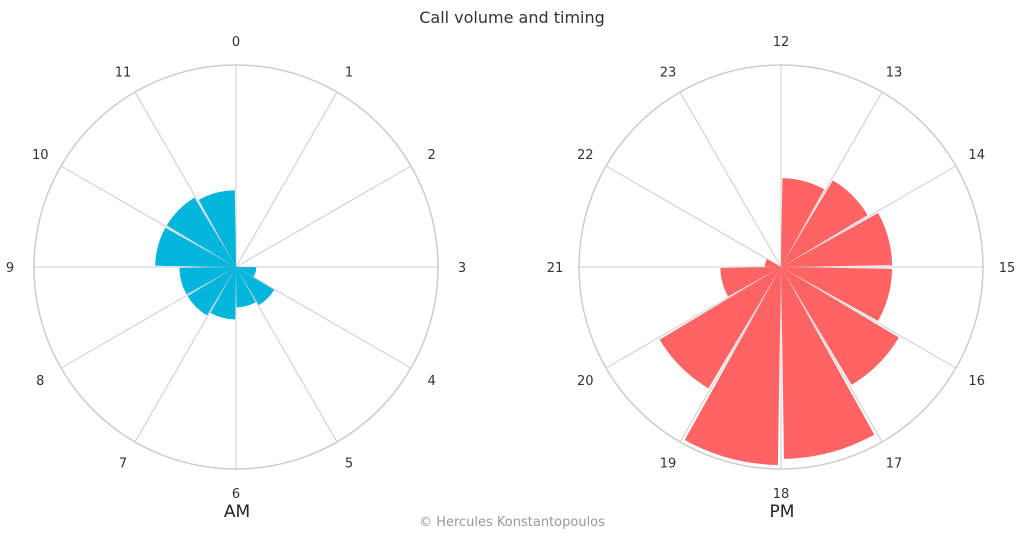 The image size is (1024, 537). What do you see at coordinates (123, 464) in the screenshot?
I see `am-tick-label-7: 7` at bounding box center [123, 464].